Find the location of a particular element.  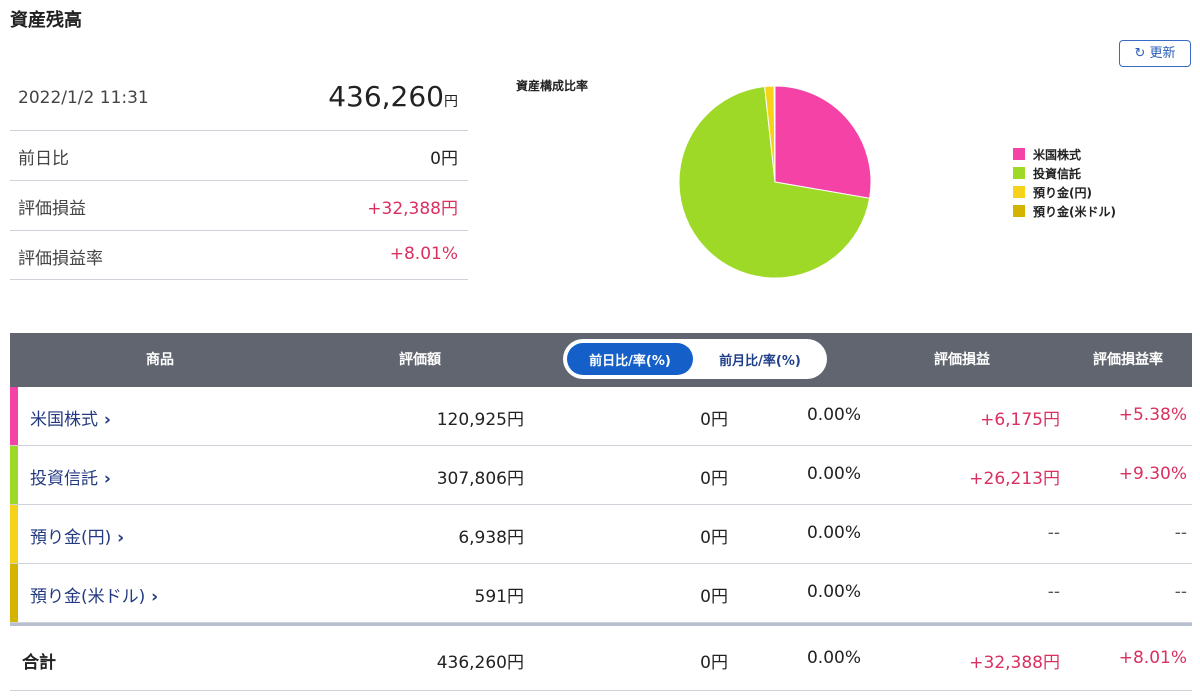

cell: +9.30% is located at coordinates (1152, 474).